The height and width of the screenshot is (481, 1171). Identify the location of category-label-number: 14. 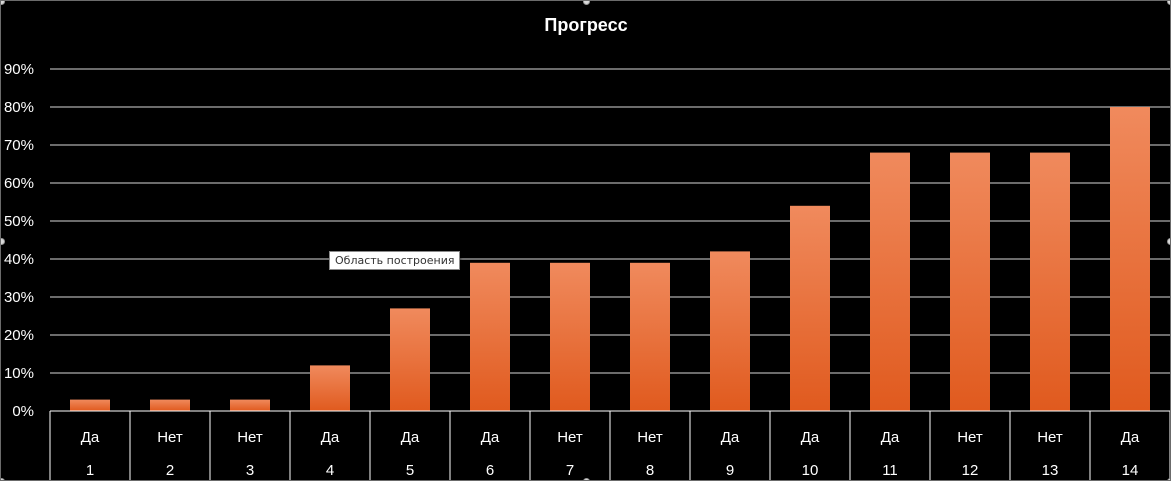
(1130, 470).